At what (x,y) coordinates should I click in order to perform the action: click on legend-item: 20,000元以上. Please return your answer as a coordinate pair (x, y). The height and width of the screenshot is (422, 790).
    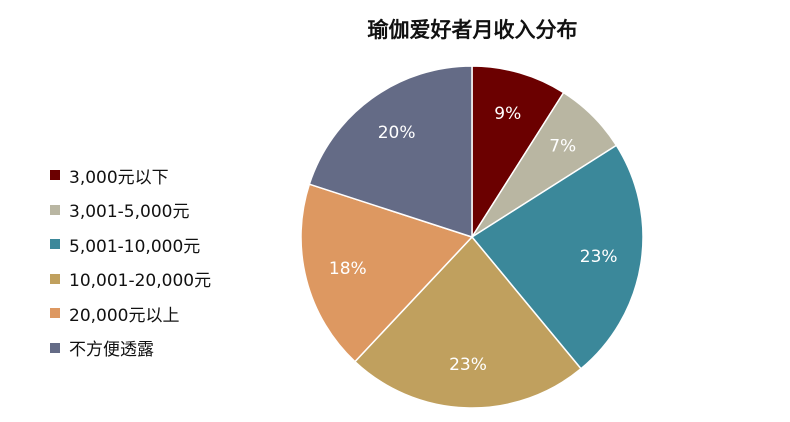
    Looking at the image, I should click on (130, 313).